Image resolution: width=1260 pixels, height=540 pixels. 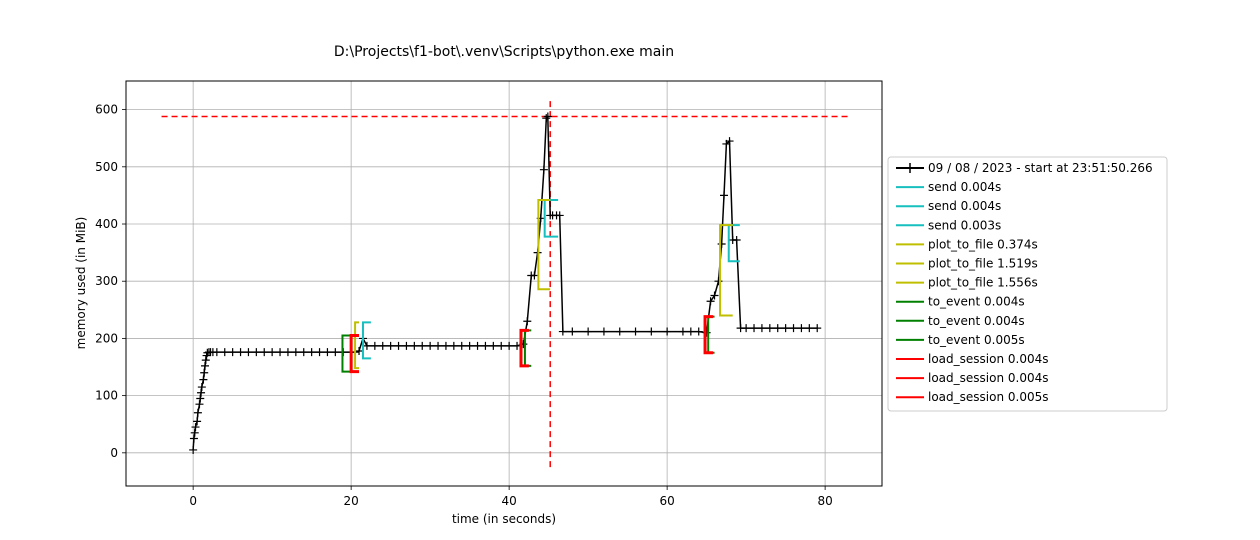 I want to click on legend-label: 09 / 08 / 2023 - start at 23:51:50.266, so click(x=1040, y=168).